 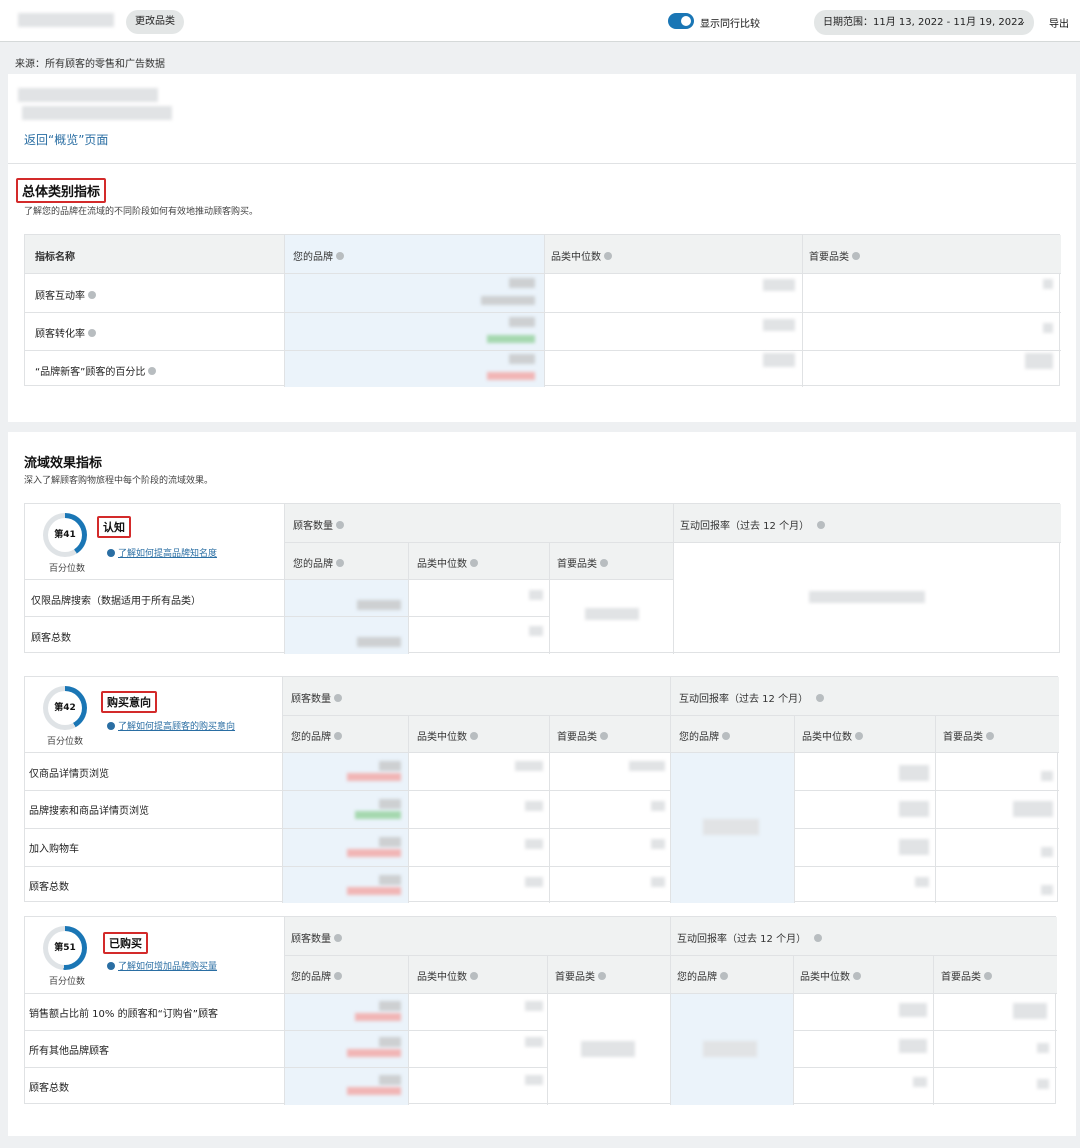 What do you see at coordinates (88, 95) in the screenshot?
I see `page-heading-blurred` at bounding box center [88, 95].